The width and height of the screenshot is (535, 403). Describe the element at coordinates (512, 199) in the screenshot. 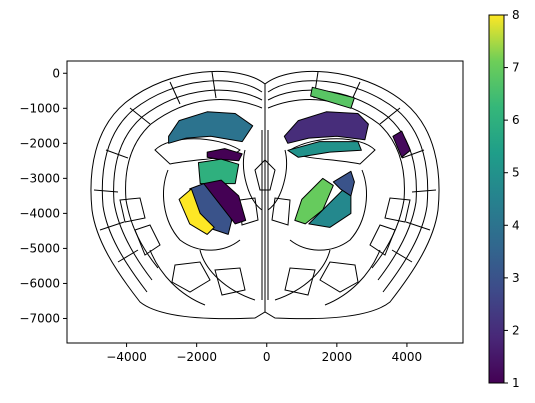

I see `colorbar-ticks: 1 2 3 4 5 6 7 8` at that location.